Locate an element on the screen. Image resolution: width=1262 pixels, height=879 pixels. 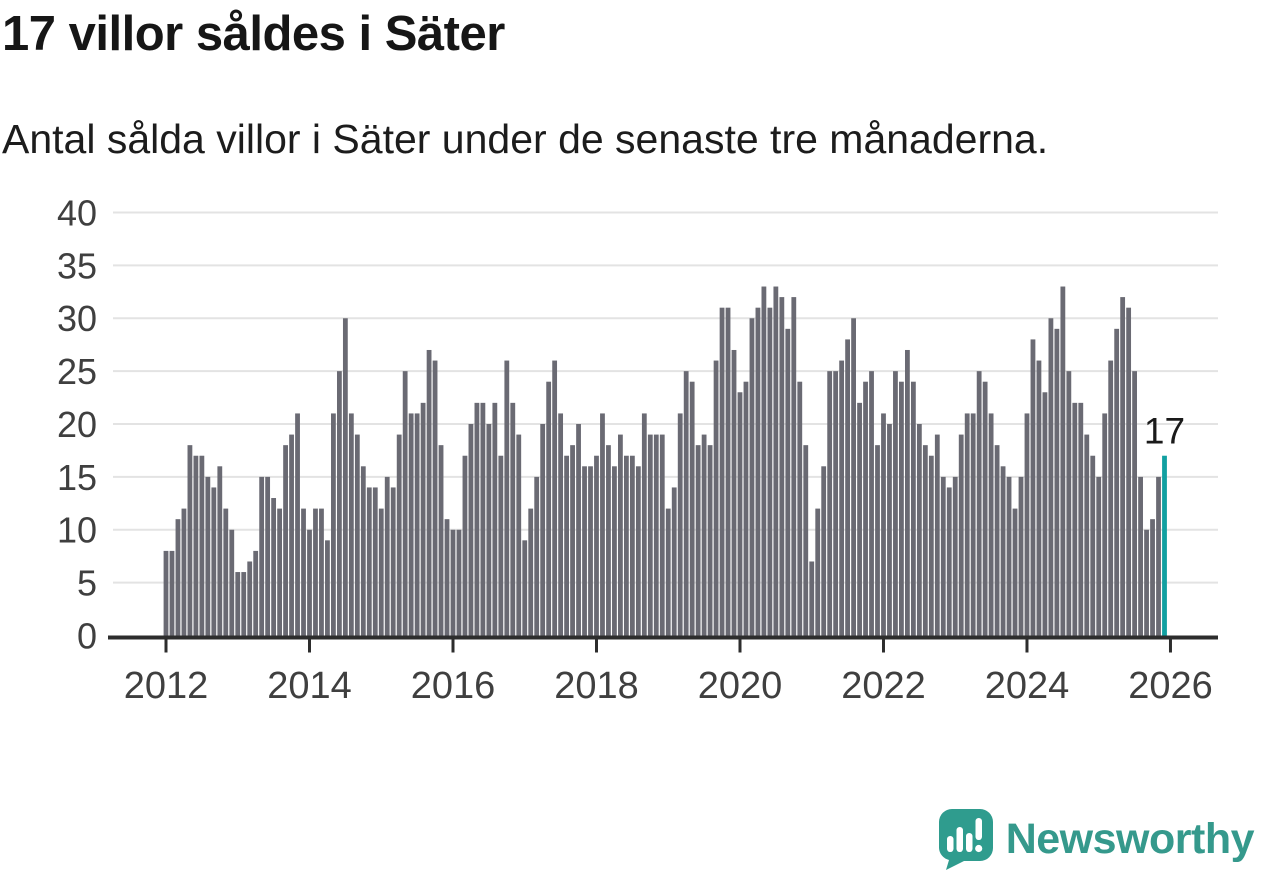
highlight-value-label: 17 is located at coordinates (1164, 431).